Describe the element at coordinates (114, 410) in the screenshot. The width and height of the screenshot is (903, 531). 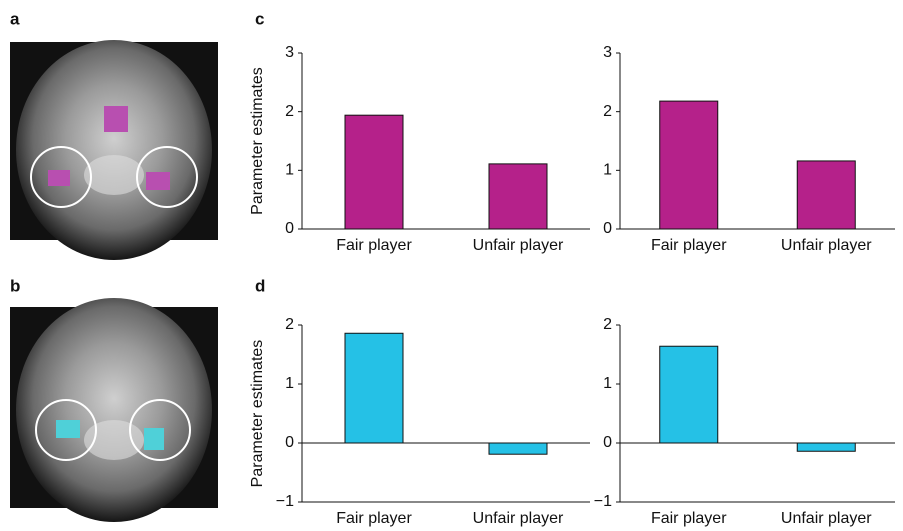
I see `brain-image-b` at that location.